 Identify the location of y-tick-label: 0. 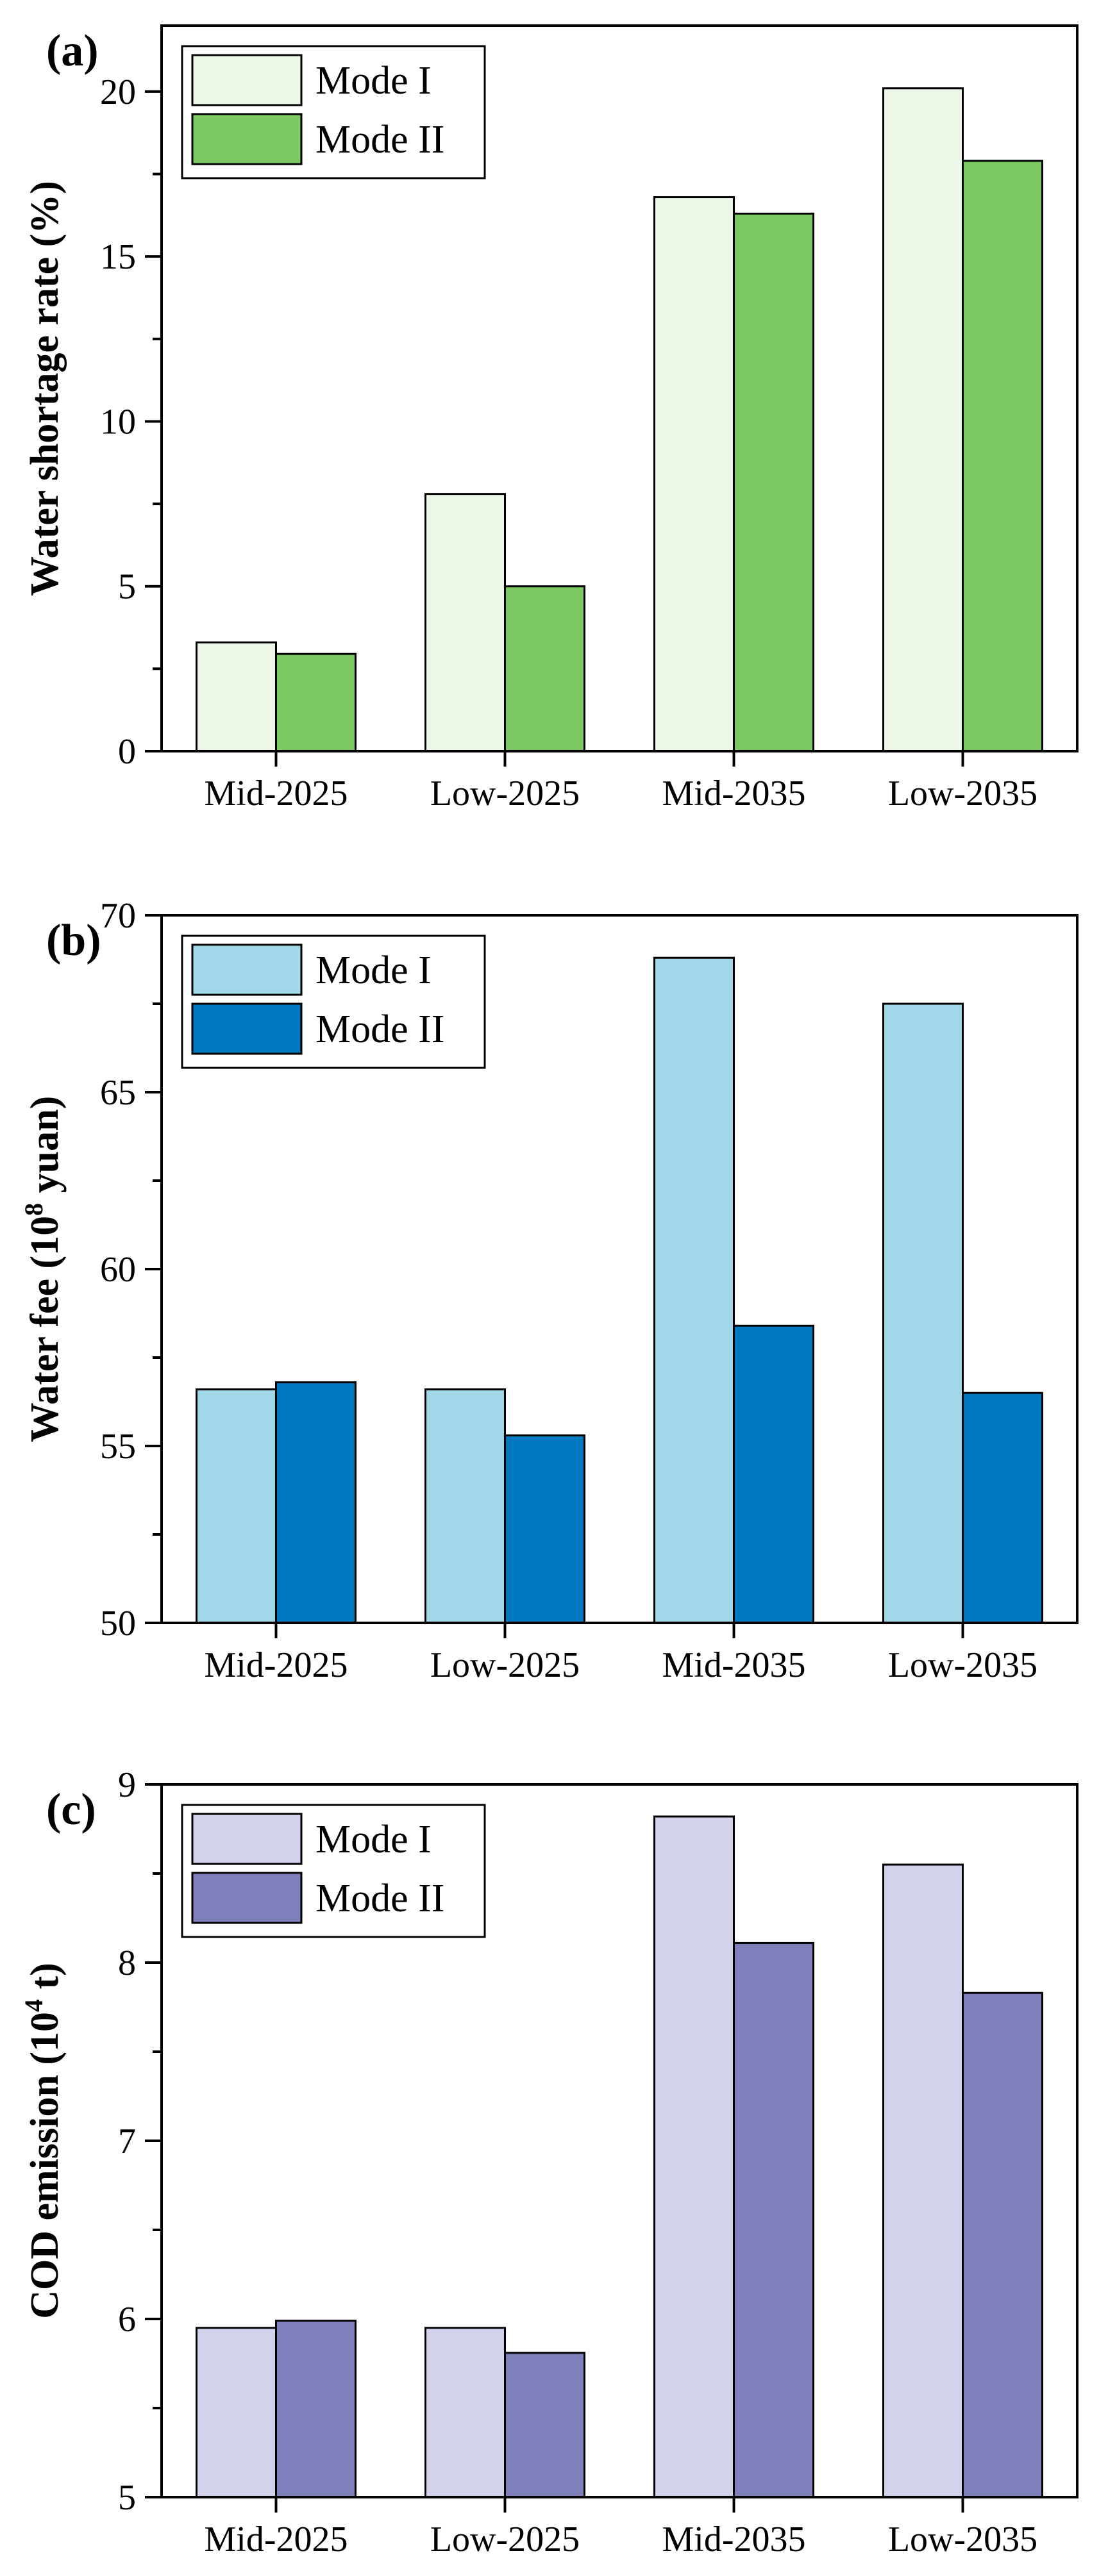
(127, 752).